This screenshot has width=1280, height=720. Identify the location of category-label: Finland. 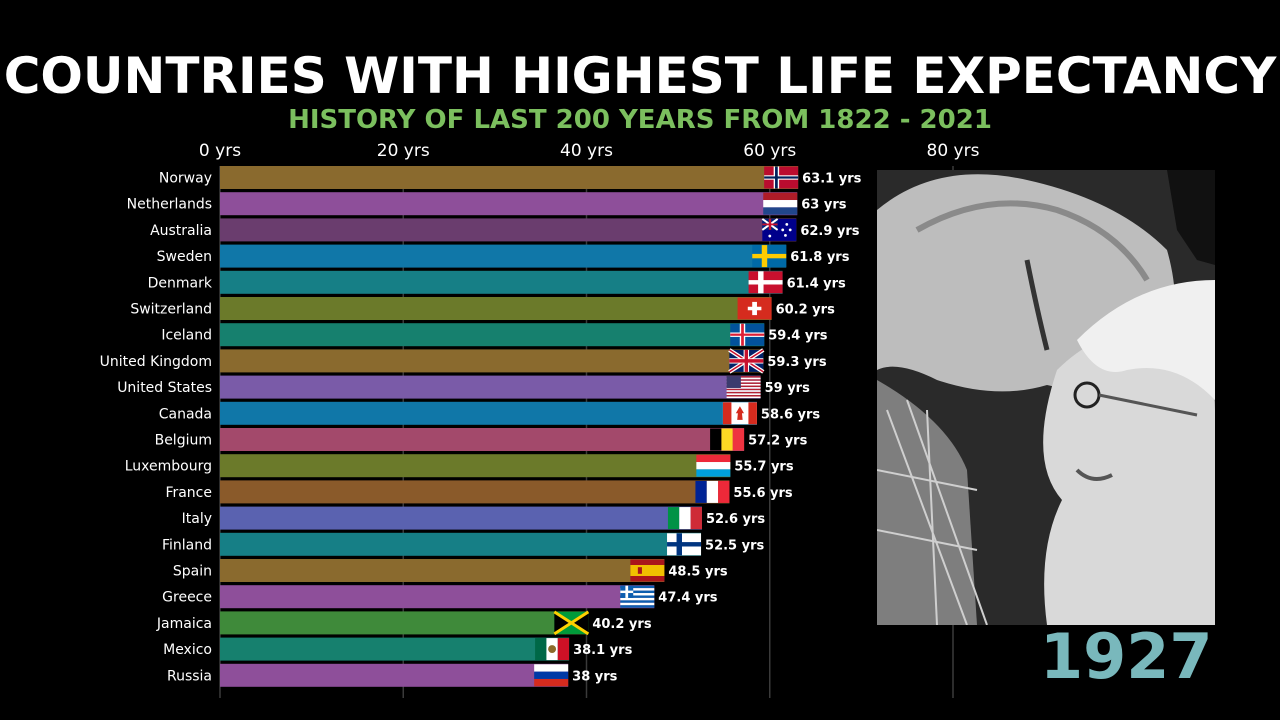
(187, 545).